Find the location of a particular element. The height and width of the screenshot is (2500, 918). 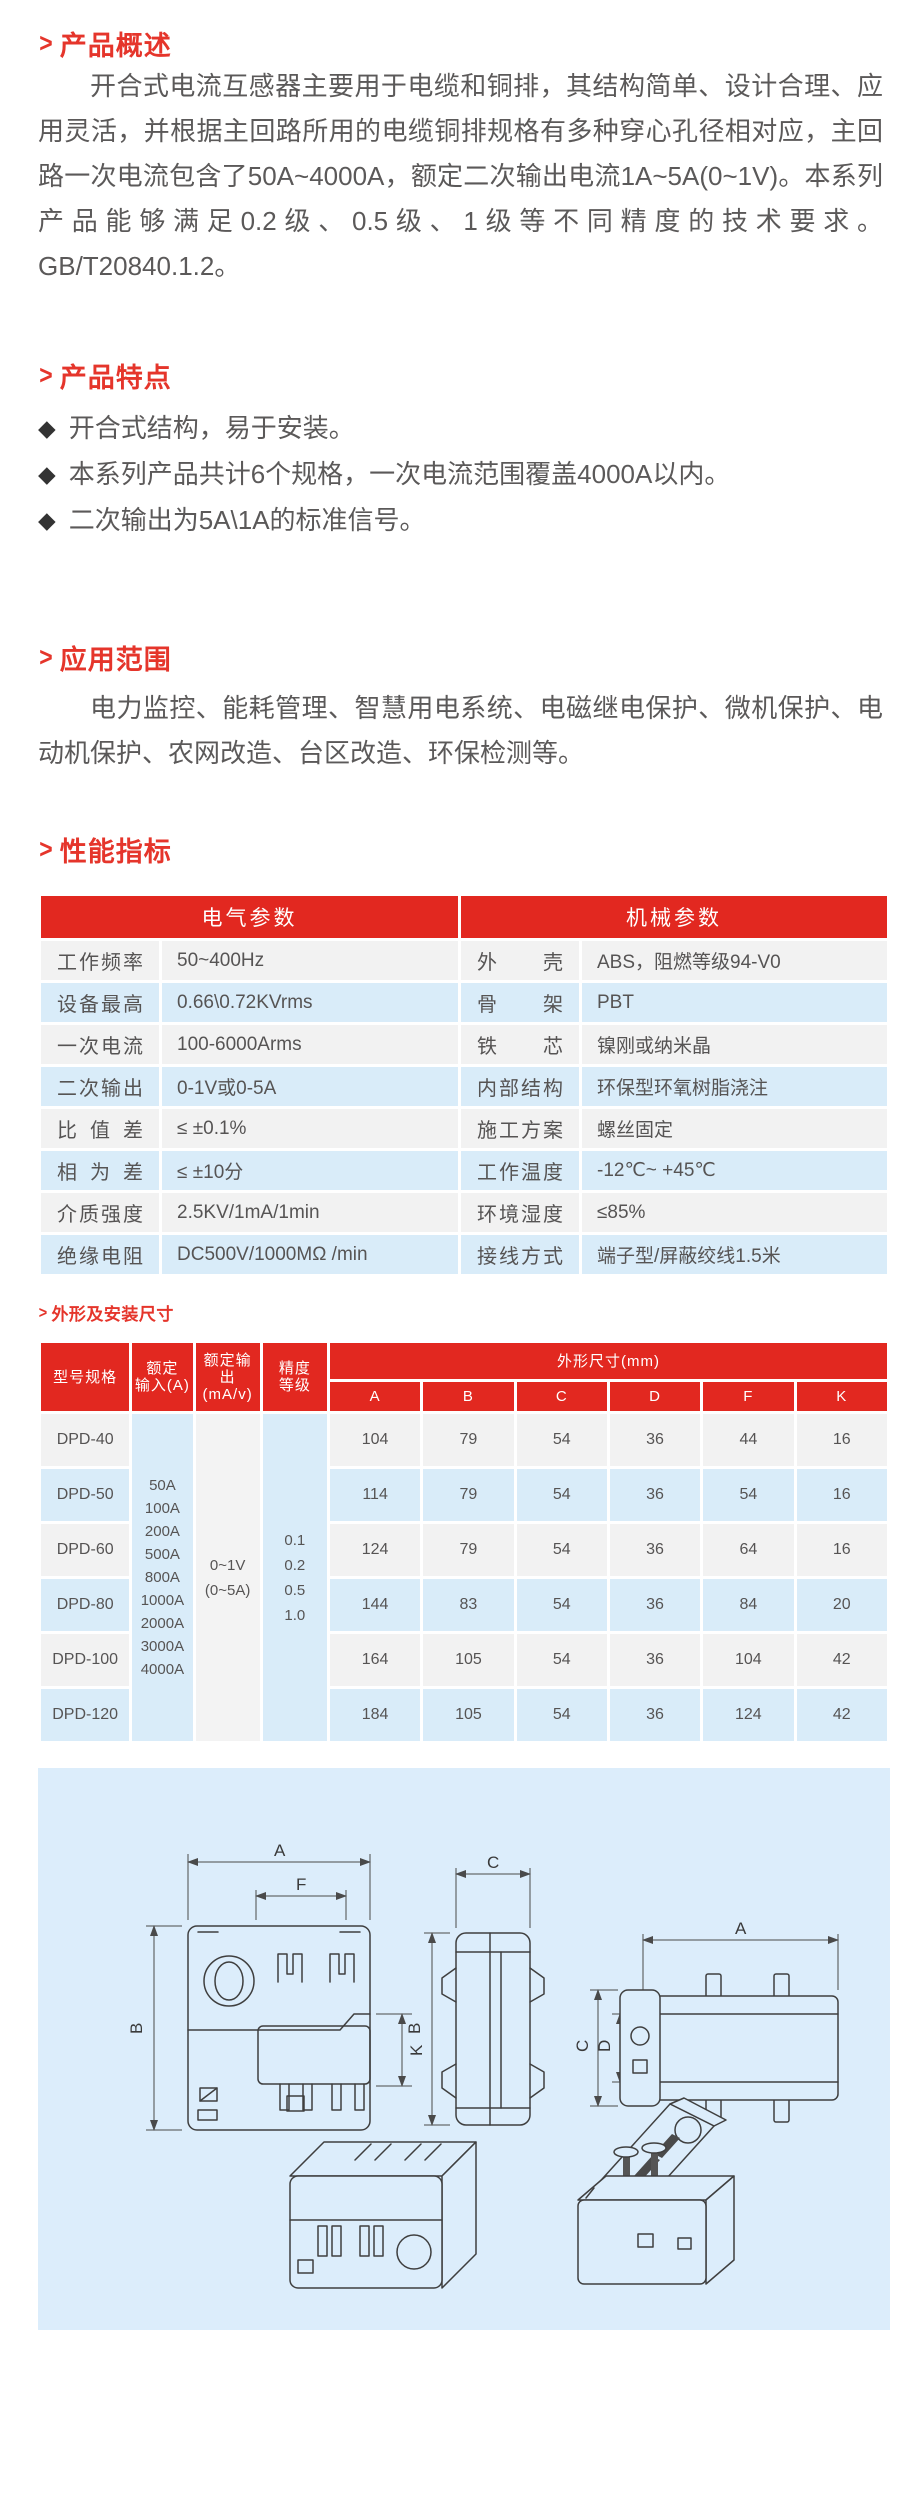

dim-value: 114 is located at coordinates (375, 1495).